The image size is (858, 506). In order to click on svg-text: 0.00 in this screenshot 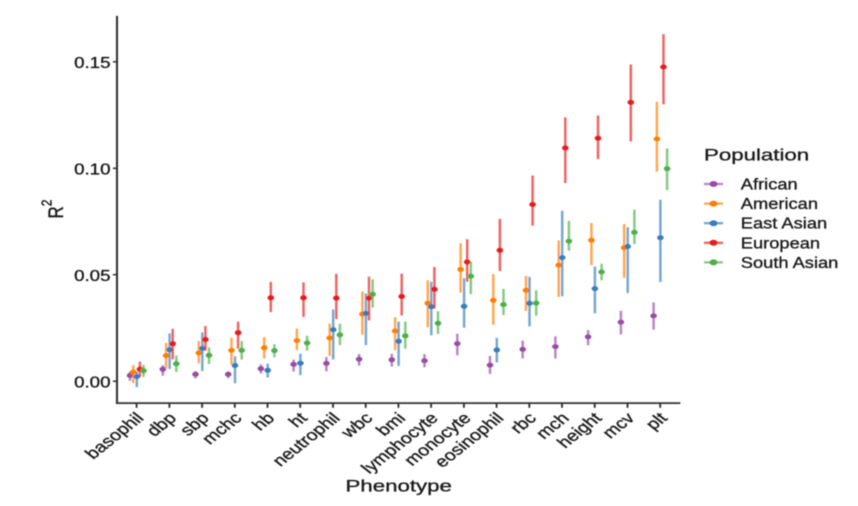, I will do `click(92, 382)`.